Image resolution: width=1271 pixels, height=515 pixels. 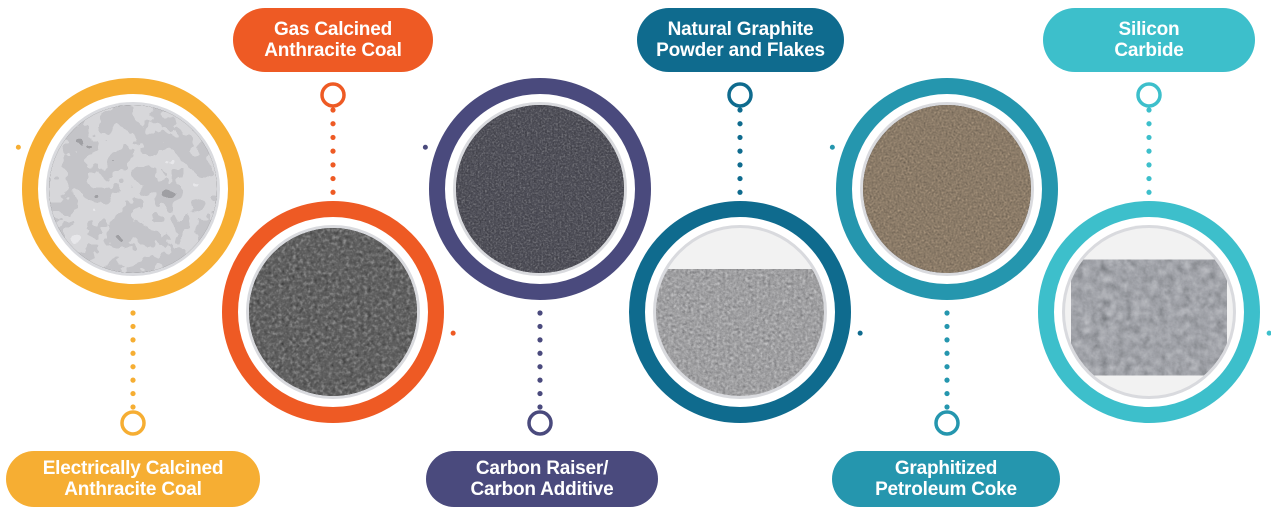 I want to click on graphitized-petroleum-coke-ring, so click(x=947, y=189).